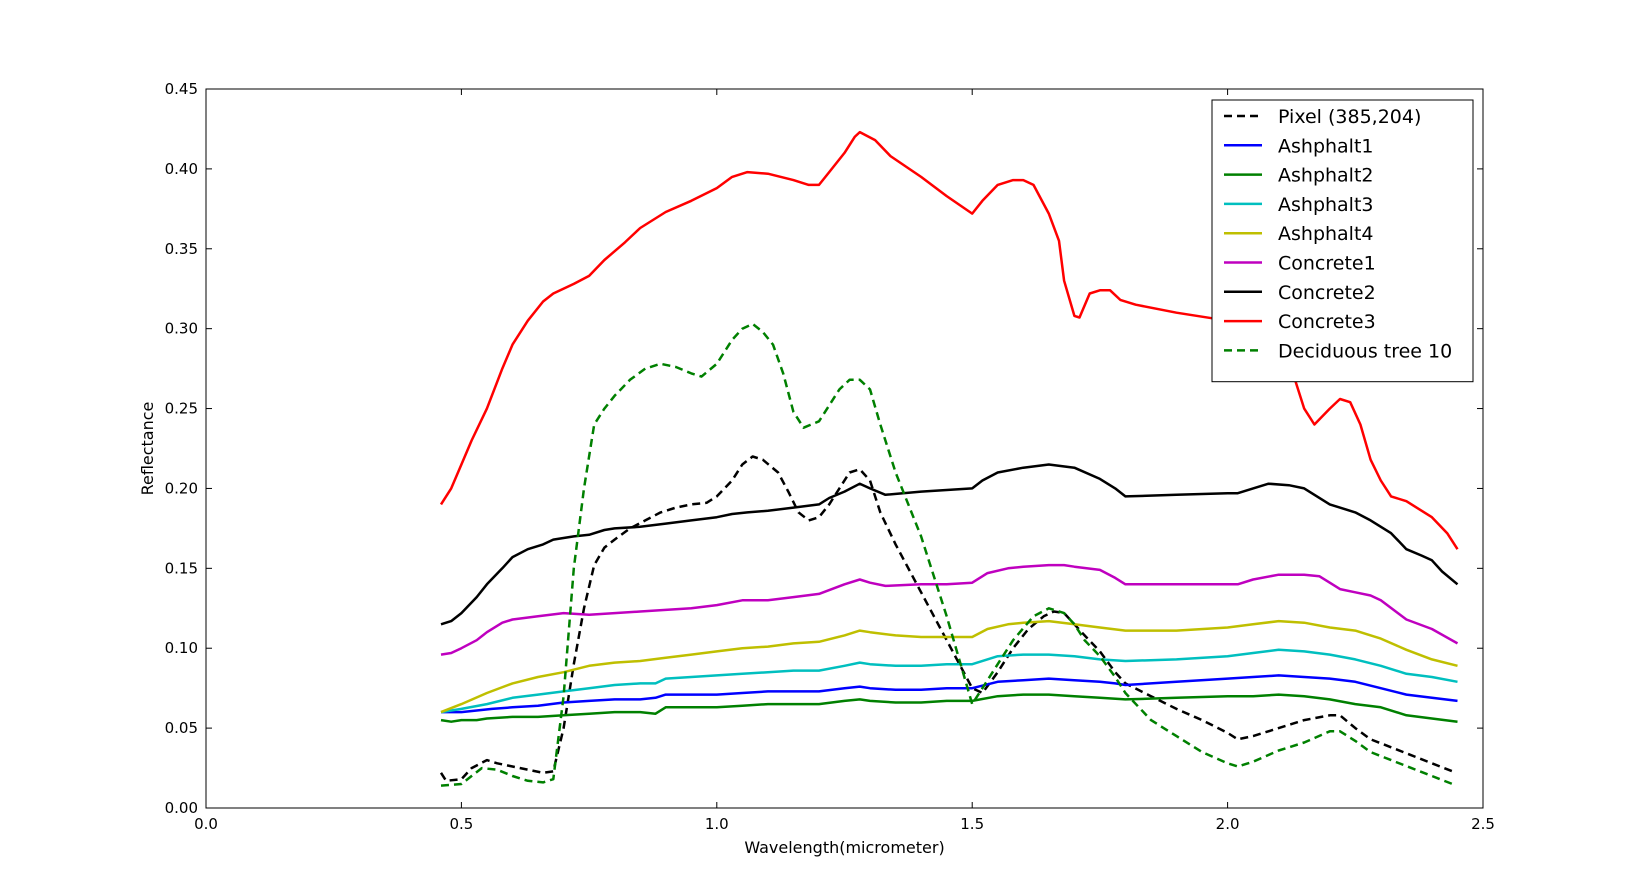 Image resolution: width=1626 pixels, height=887 pixels. What do you see at coordinates (972, 824) in the screenshot?
I see `x-tick-label: 1.5` at bounding box center [972, 824].